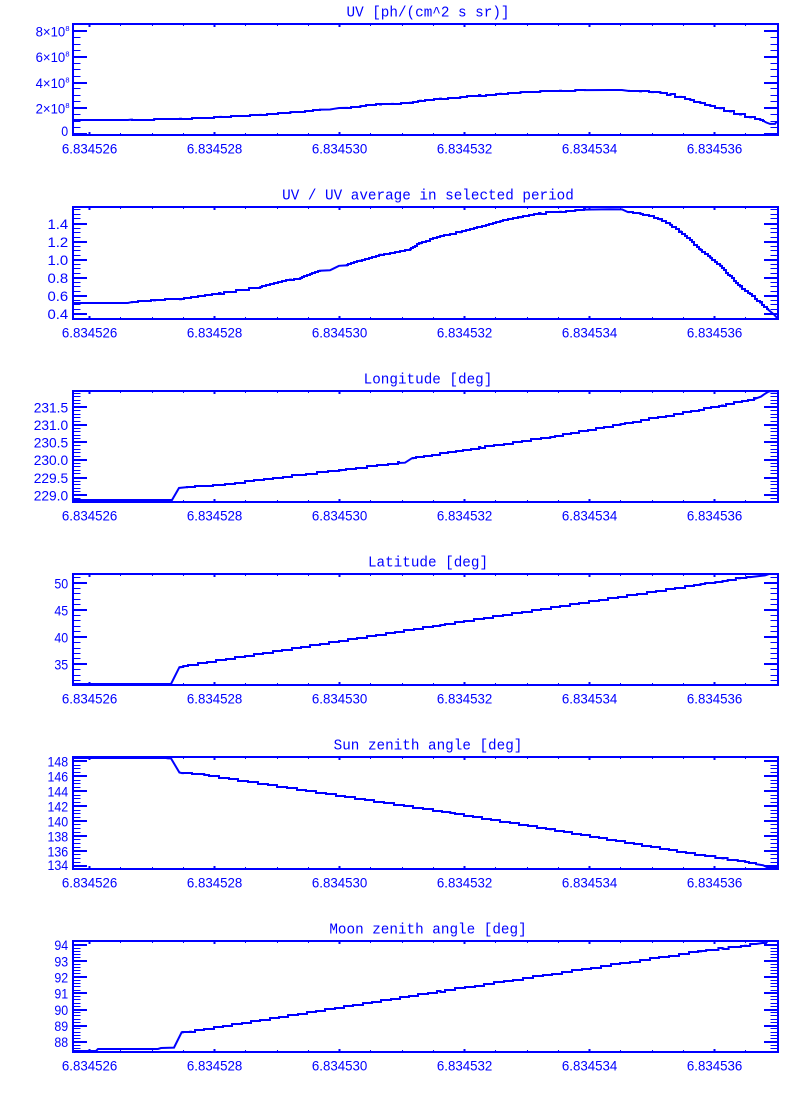 Image resolution: width=800 pixels, height=1100 pixels. I want to click on svg-text: 90, so click(61, 1010).